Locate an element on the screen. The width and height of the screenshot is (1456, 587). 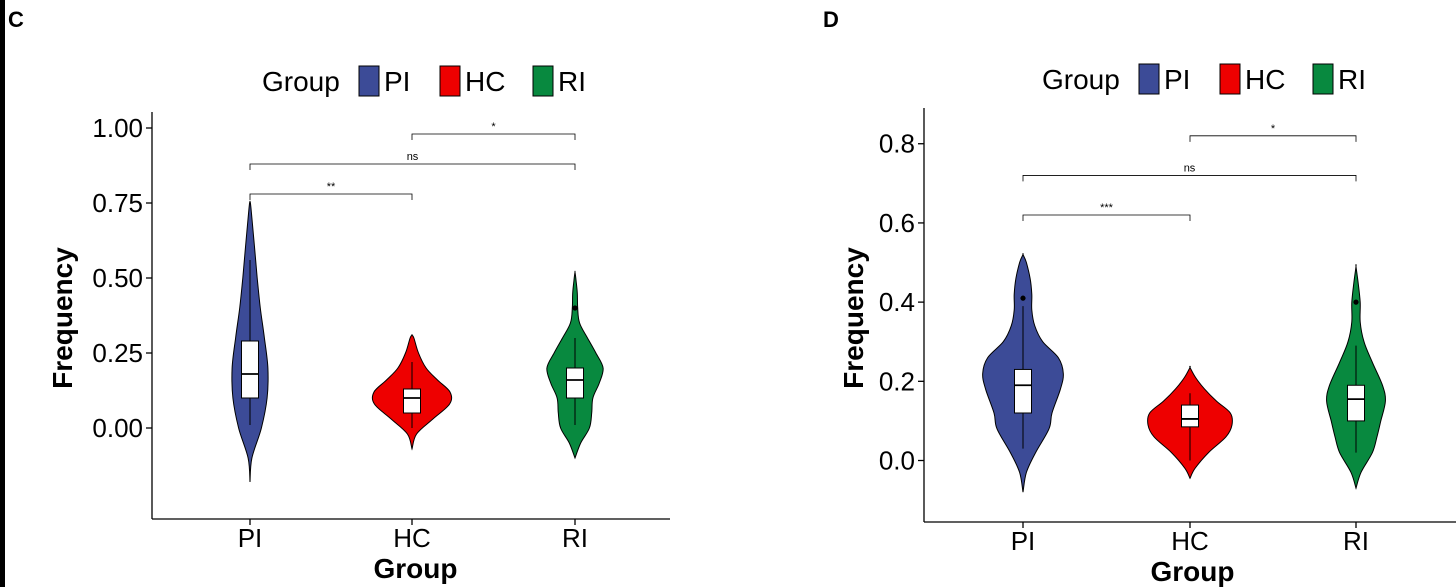
significance-label: ** is located at coordinates (331, 187).